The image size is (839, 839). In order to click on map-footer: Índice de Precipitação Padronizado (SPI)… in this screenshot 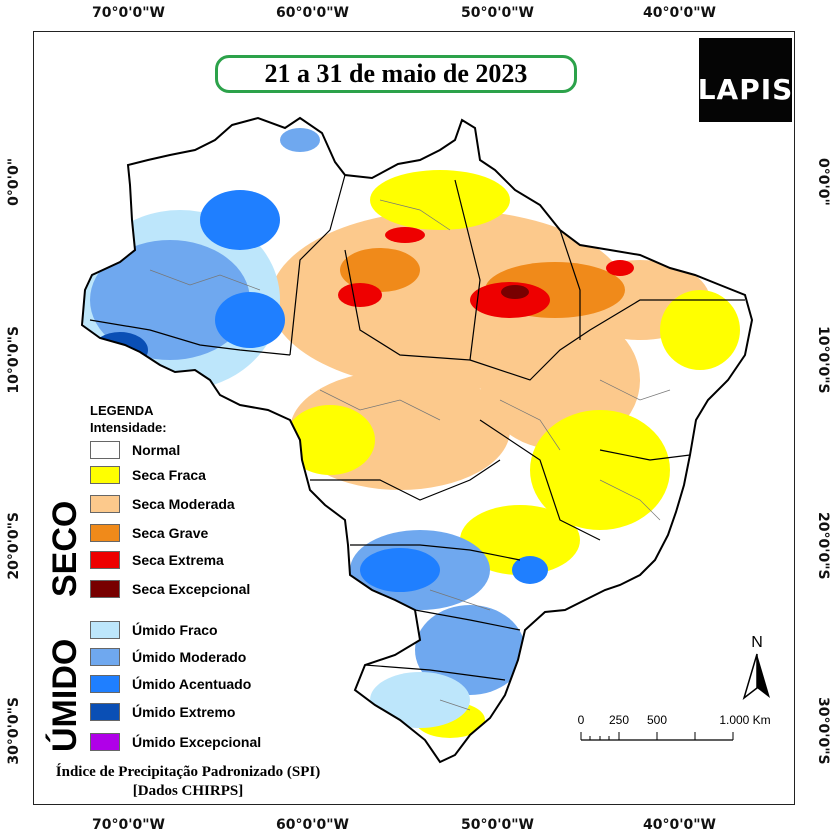, I will do `click(188, 782)`.